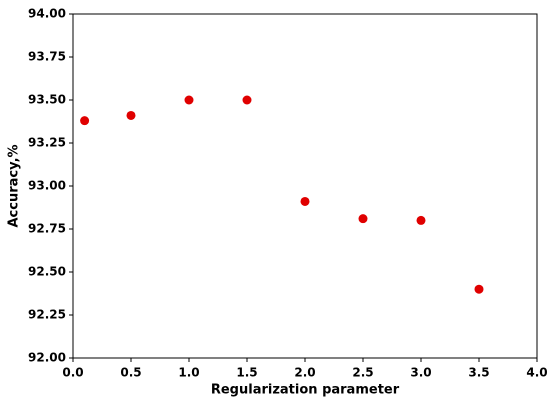  Describe the element at coordinates (47, 315) in the screenshot. I see `y-tick-label: 92.25` at that location.